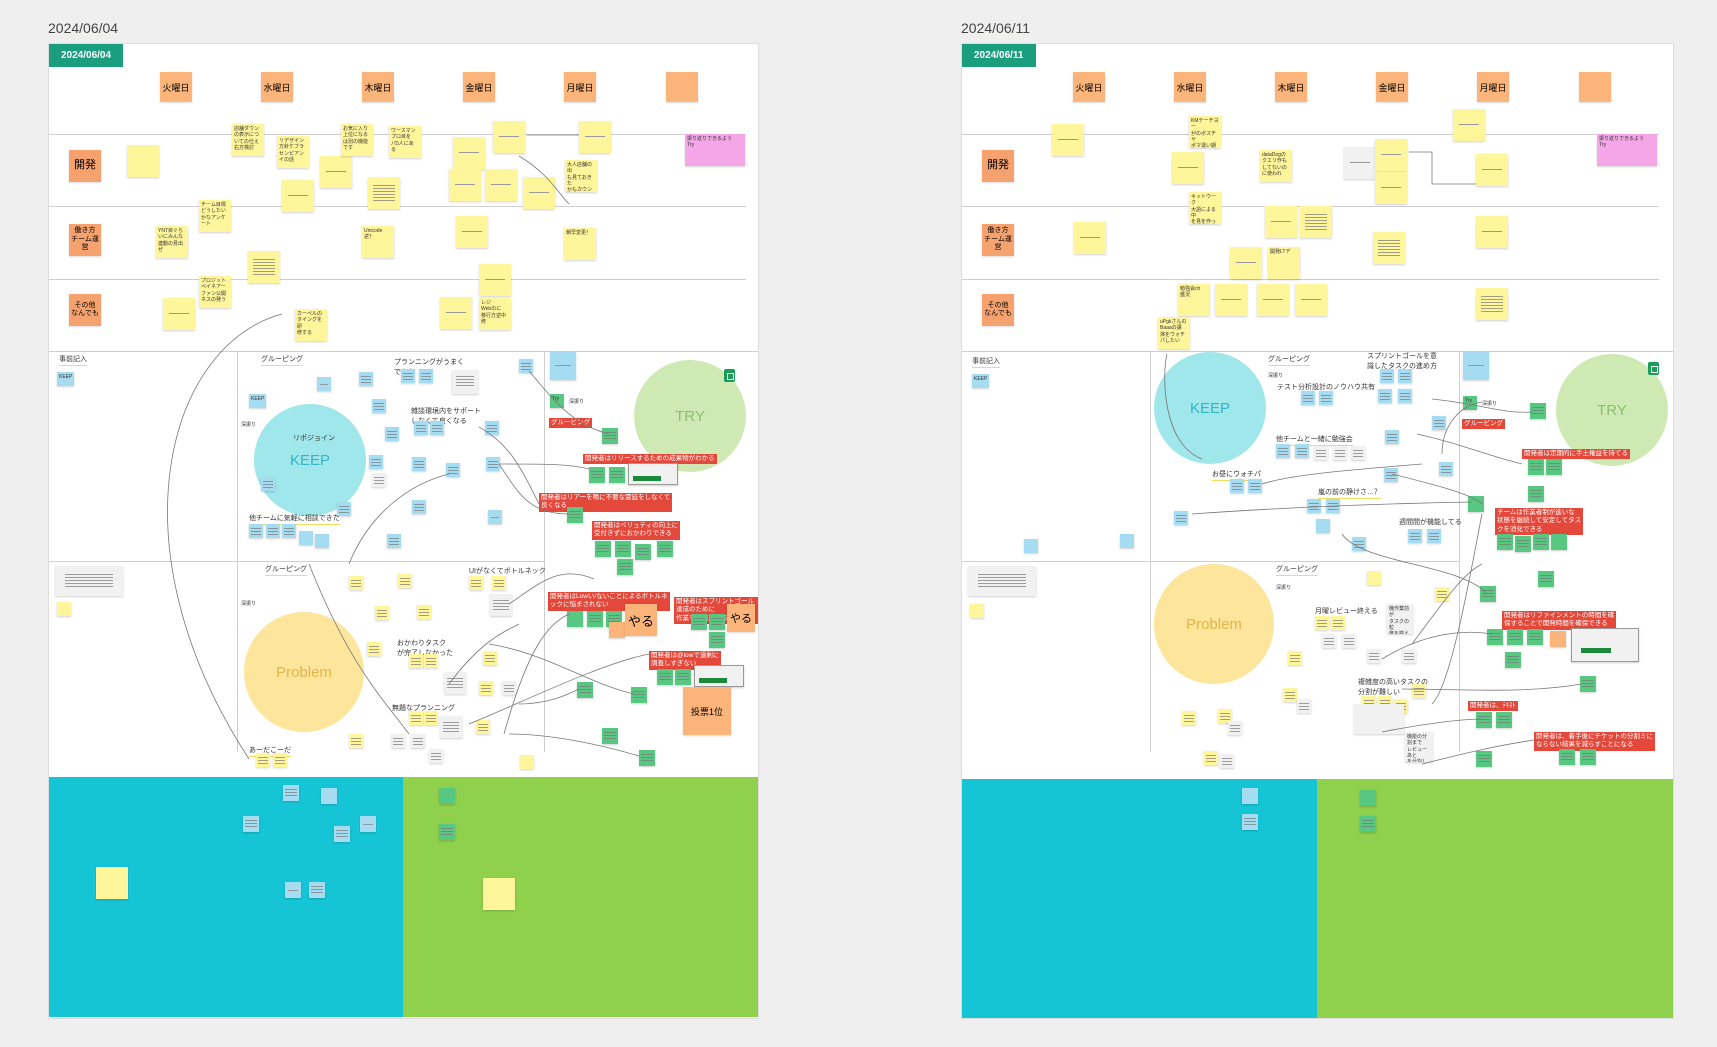  I want to click on grouping-tag: グルーピング, so click(570, 423).